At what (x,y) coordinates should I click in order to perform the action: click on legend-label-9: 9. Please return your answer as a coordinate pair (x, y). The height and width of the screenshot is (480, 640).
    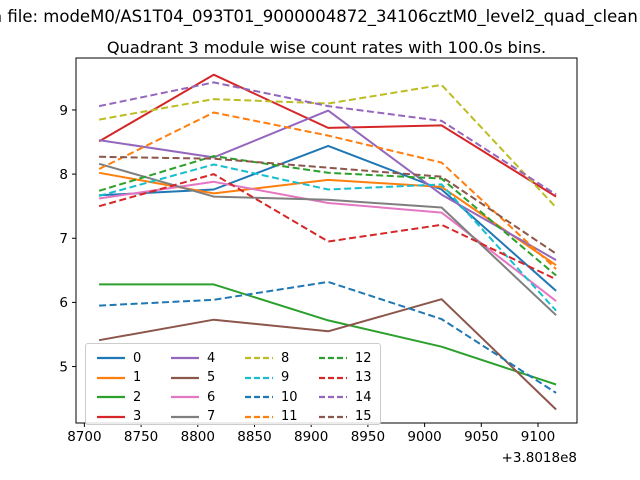
    Looking at the image, I should click on (285, 377).